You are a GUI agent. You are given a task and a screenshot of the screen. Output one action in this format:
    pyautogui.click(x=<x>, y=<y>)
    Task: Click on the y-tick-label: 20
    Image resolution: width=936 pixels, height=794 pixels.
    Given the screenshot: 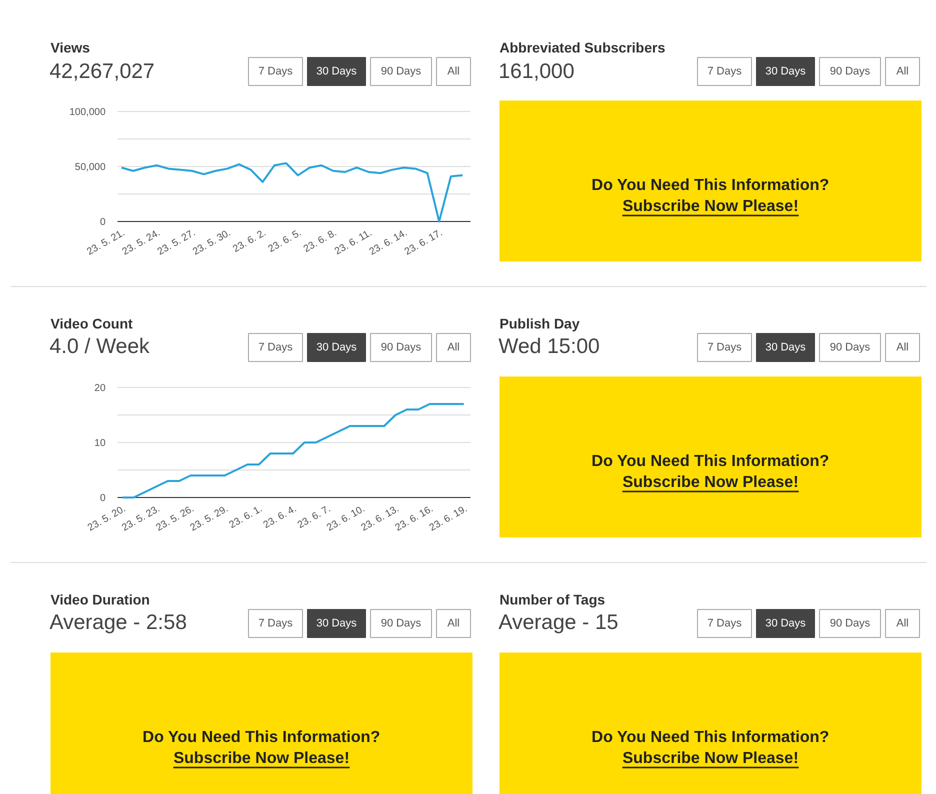 What is the action you would take?
    pyautogui.click(x=100, y=388)
    